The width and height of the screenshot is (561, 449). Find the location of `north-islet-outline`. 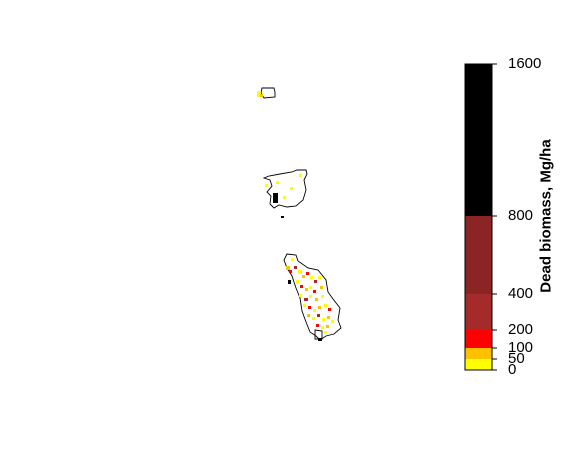

north-islet-outline is located at coordinates (268, 93).